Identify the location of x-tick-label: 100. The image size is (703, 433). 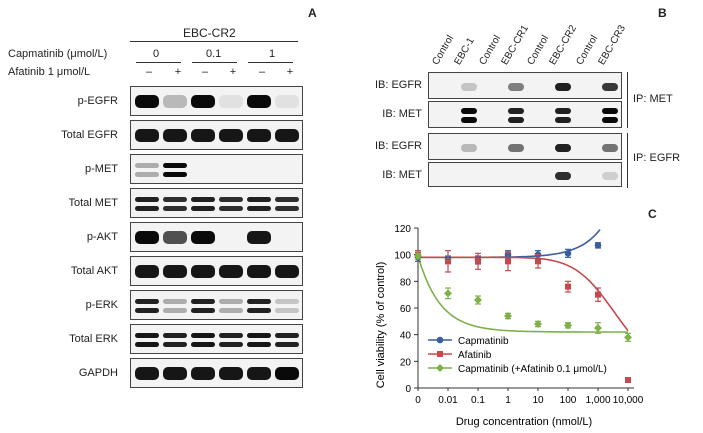
(568, 400).